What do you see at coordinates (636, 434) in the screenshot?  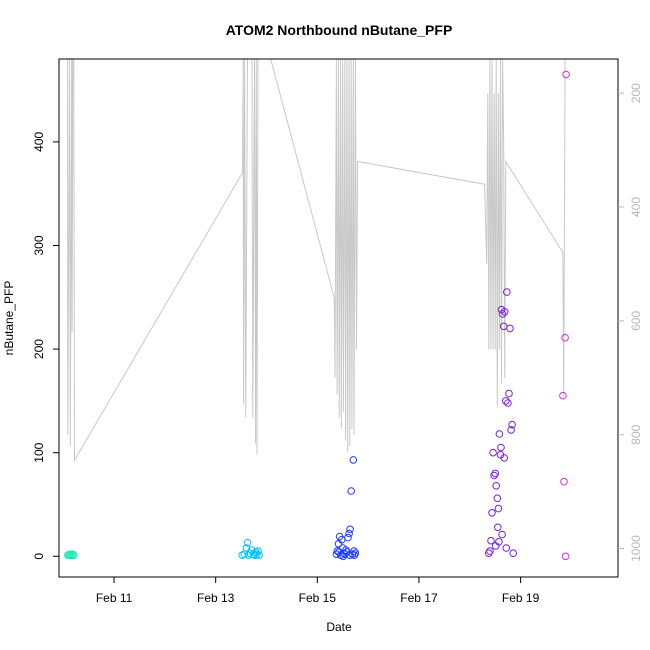 I see `y-right-tick-label: 800` at bounding box center [636, 434].